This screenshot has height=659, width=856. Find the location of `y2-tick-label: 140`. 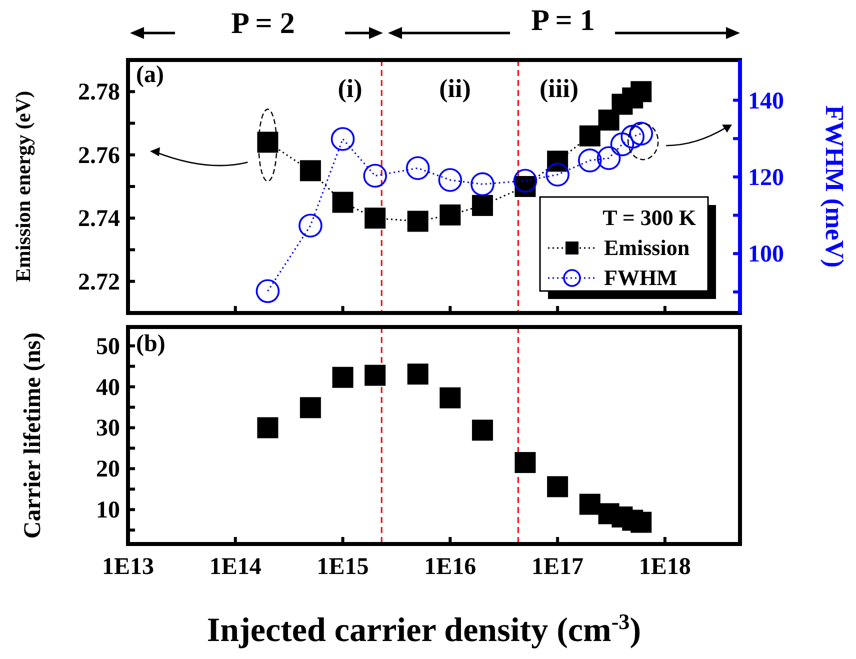

y2-tick-label: 140 is located at coordinates (766, 101).